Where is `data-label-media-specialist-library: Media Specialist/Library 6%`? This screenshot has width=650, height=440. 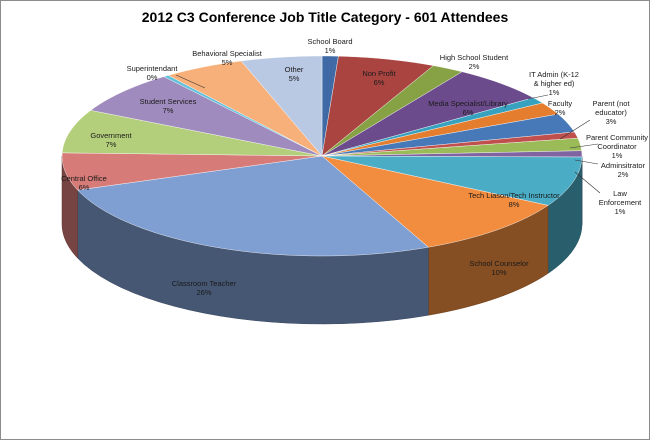 data-label-media-specialist-library: Media Specialist/Library 6% is located at coordinates (468, 108).